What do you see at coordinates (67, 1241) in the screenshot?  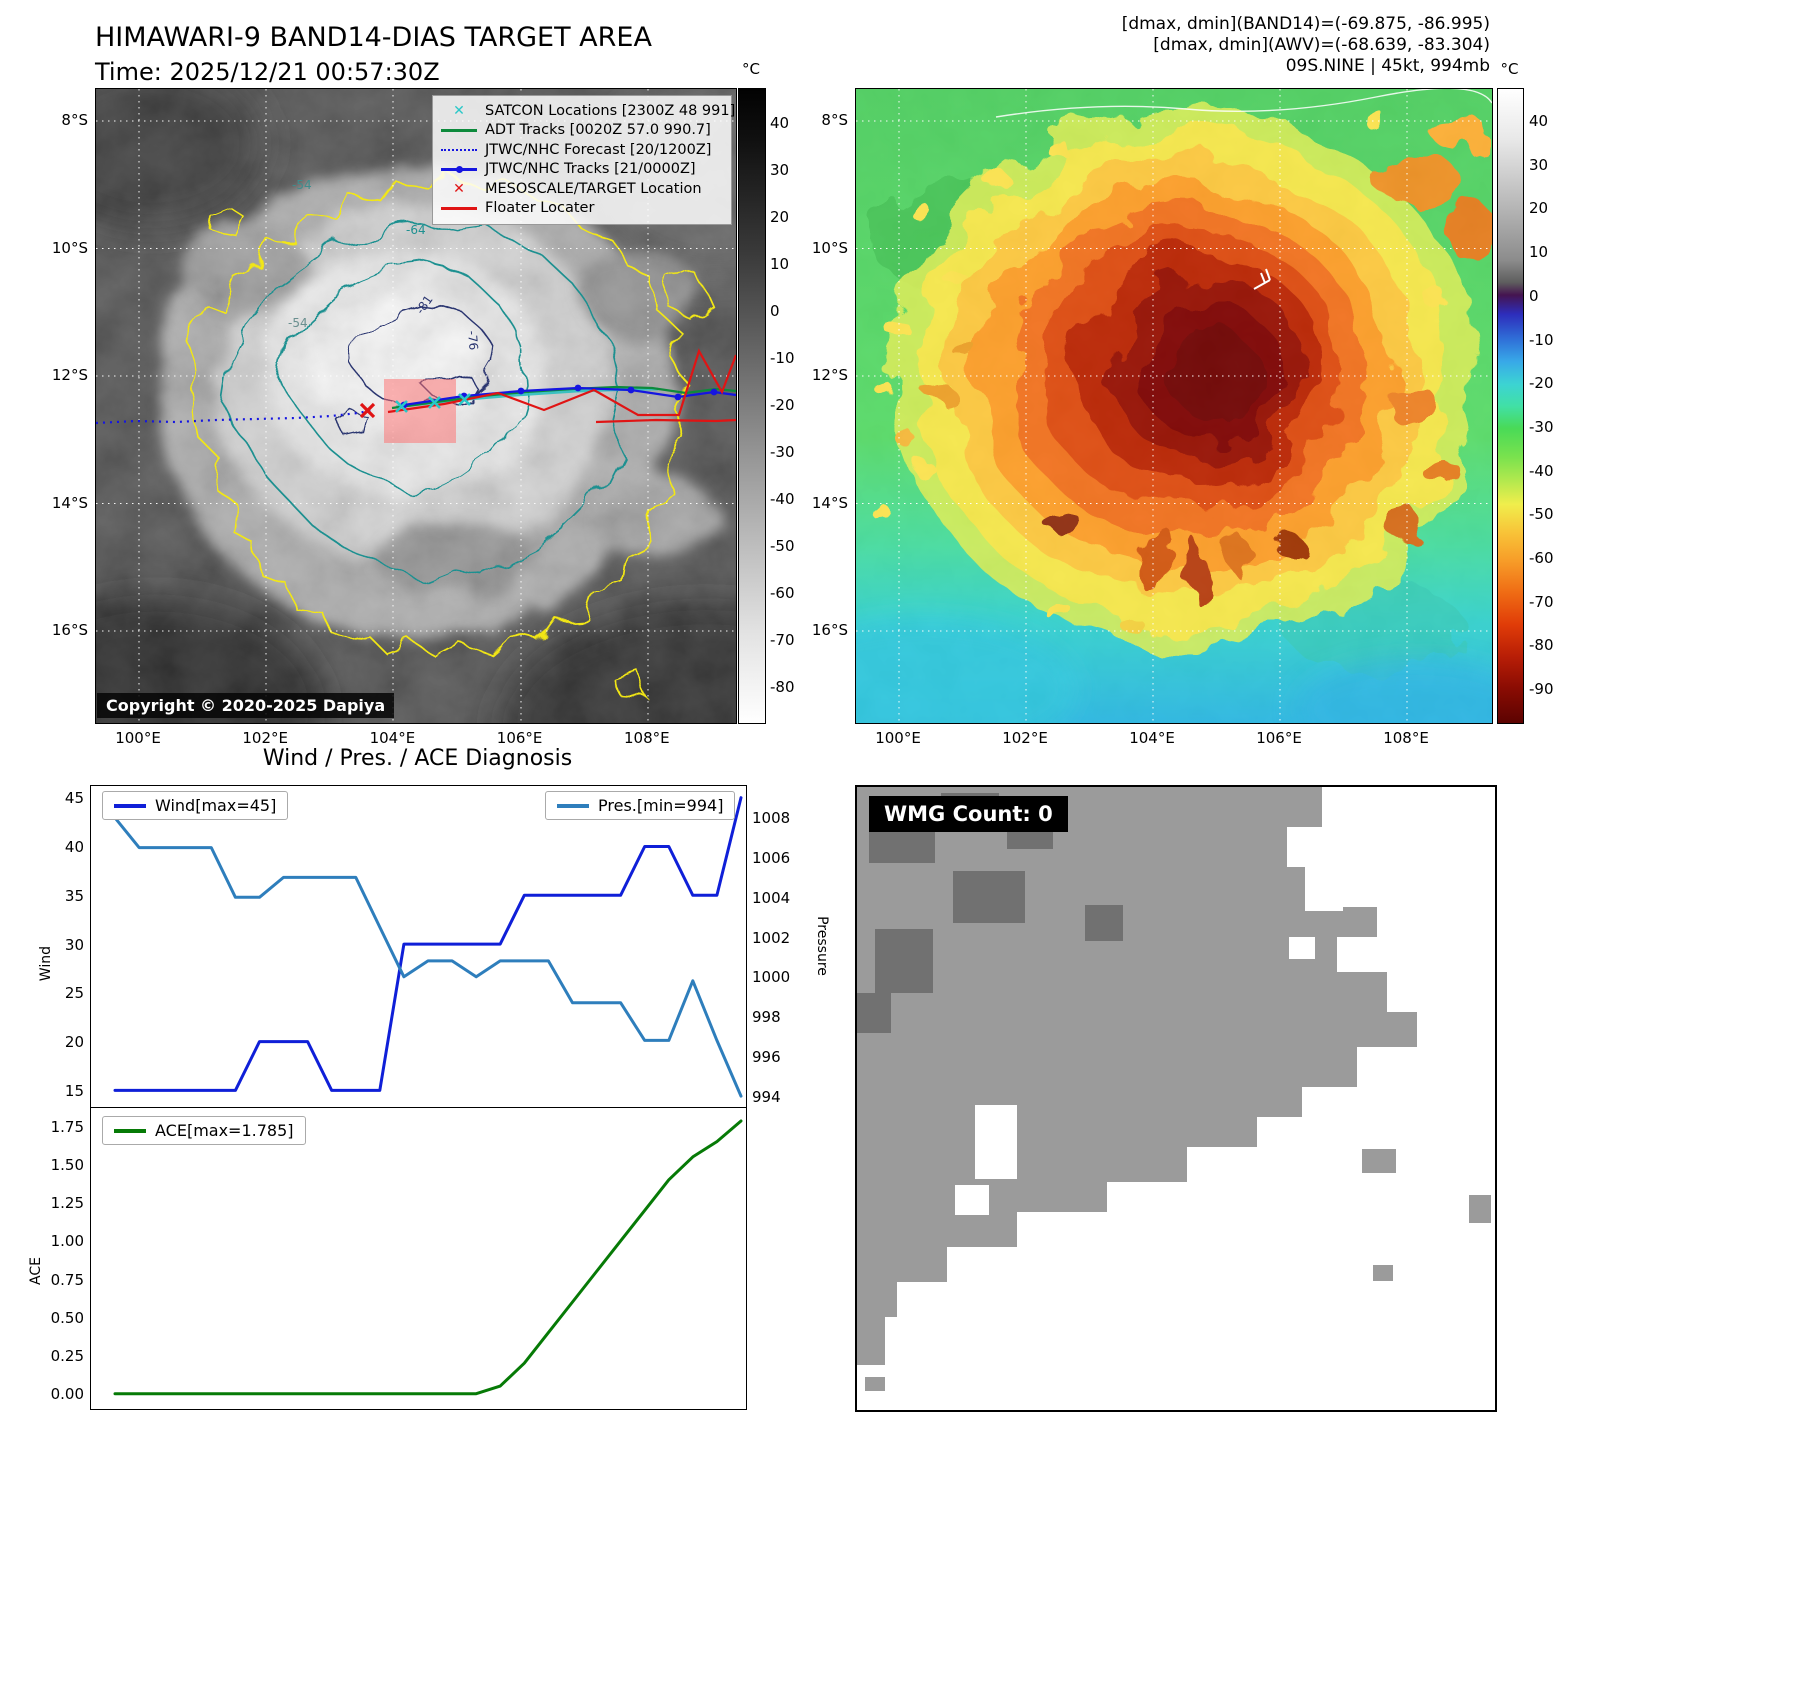 I see `tick-label: 1.00` at bounding box center [67, 1241].